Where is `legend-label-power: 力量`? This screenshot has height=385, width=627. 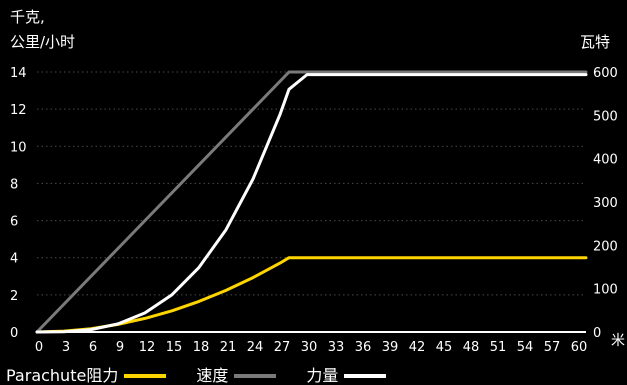 legend-label-power: 力量 is located at coordinates (322, 375).